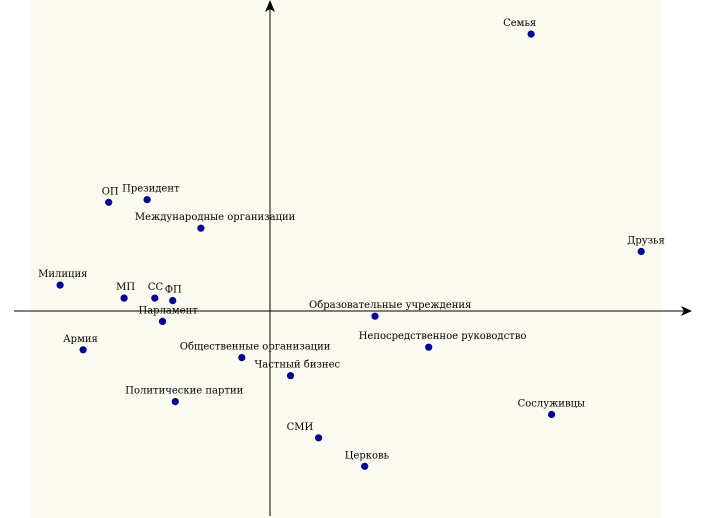 The height and width of the screenshot is (518, 712). What do you see at coordinates (151, 189) in the screenshot?
I see `point-label: Президент` at bounding box center [151, 189].